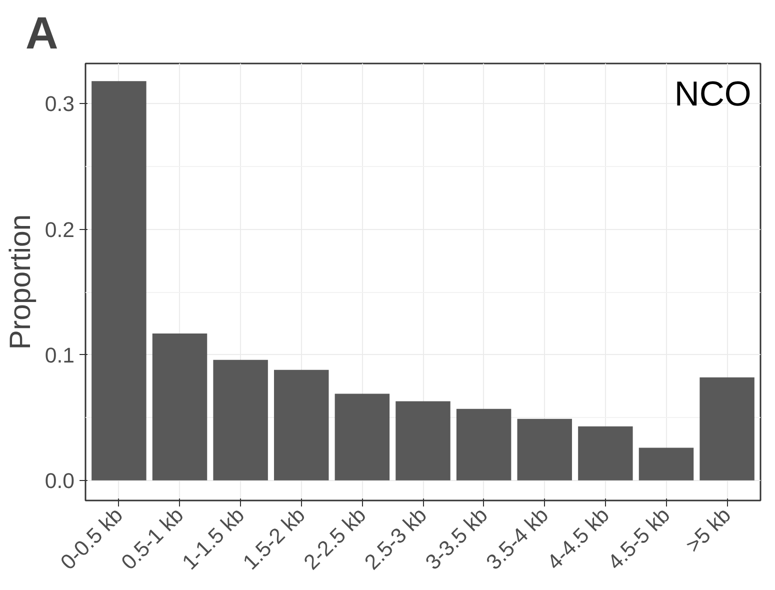  Describe the element at coordinates (59, 230) in the screenshot. I see `y-tick-label: 0.2` at that location.